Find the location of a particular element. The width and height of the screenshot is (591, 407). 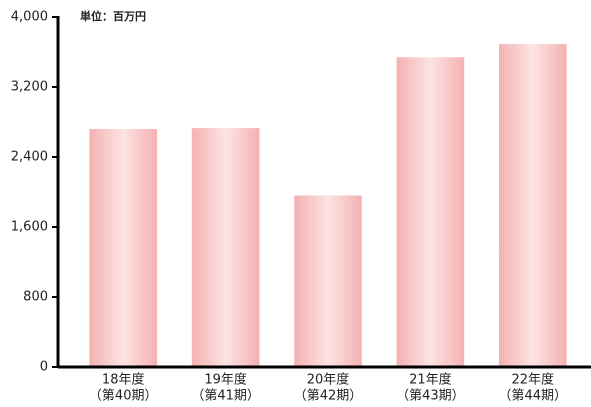

y-tick-label: 4,000 is located at coordinates (29, 17).